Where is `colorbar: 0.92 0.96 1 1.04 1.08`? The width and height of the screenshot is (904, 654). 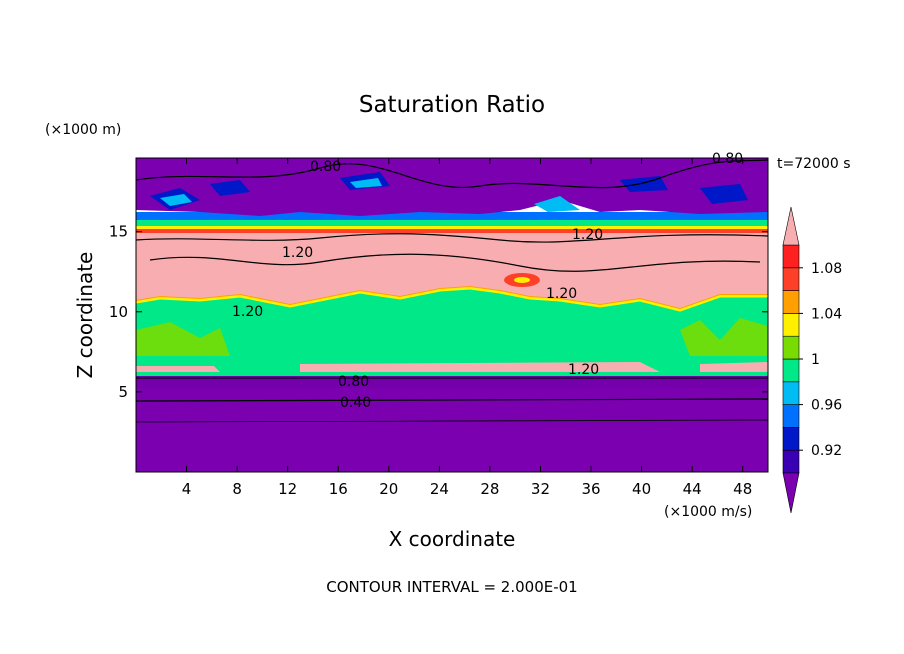
colorbar: 0.92 0.96 1 1.04 1.08 is located at coordinates (812, 360).